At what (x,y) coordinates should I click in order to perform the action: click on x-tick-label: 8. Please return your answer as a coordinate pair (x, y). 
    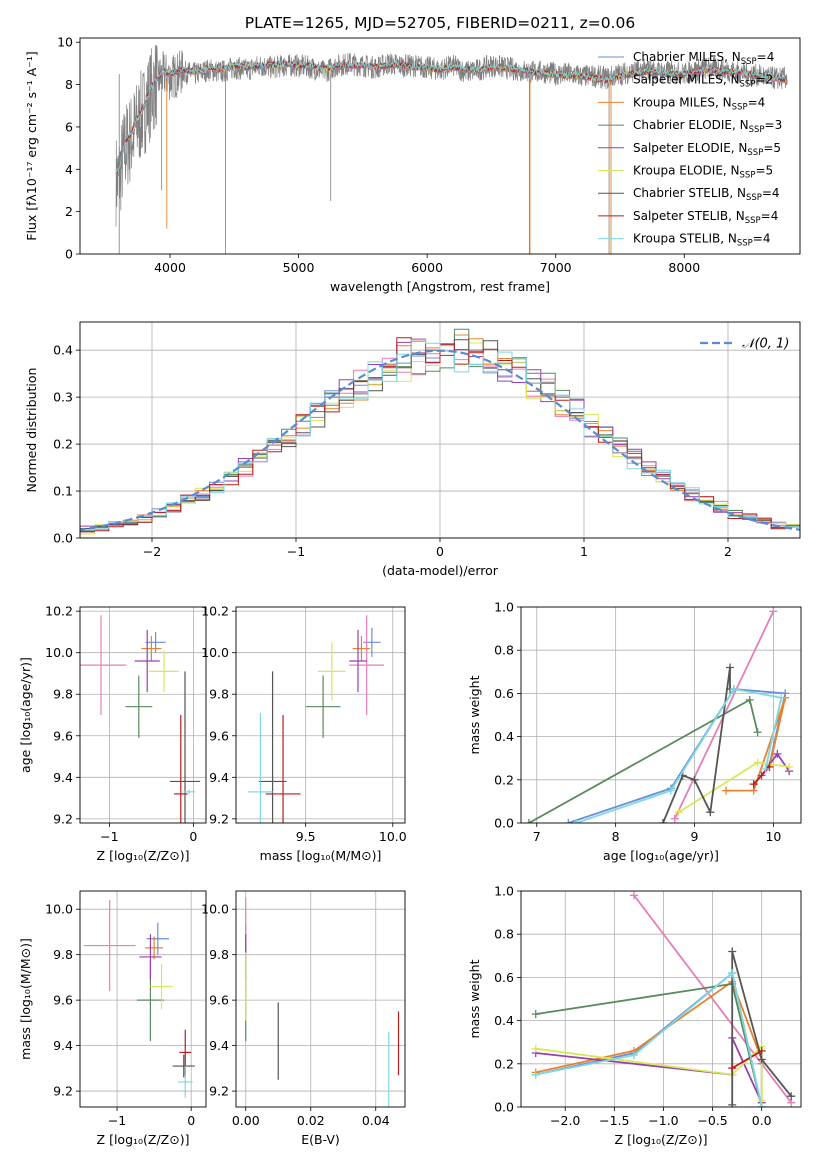
    Looking at the image, I should click on (616, 836).